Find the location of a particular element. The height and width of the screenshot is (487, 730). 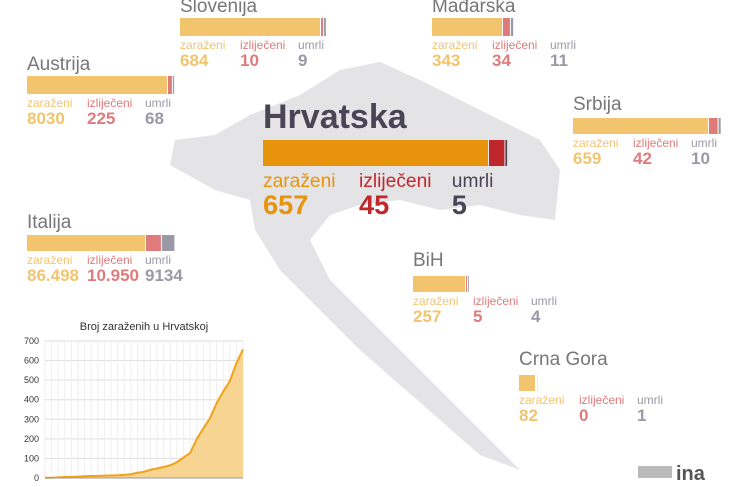

value-label: 1 is located at coordinates (641, 415).